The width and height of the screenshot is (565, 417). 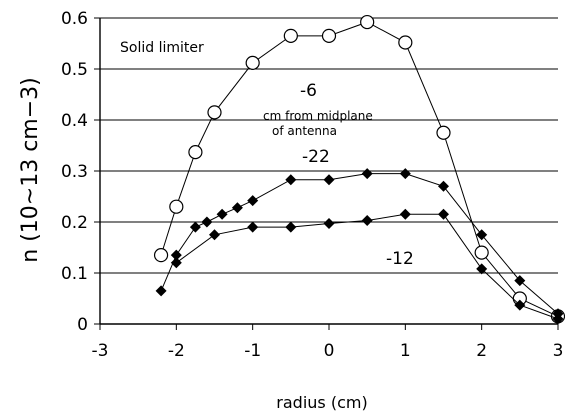 What do you see at coordinates (162, 48) in the screenshot?
I see `solid-limiter-label: Solid limiter` at bounding box center [162, 48].